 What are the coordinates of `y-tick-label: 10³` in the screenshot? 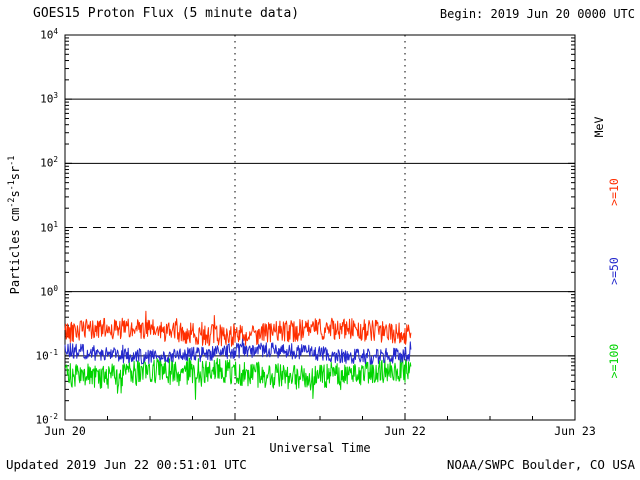 It's located at (49, 98).